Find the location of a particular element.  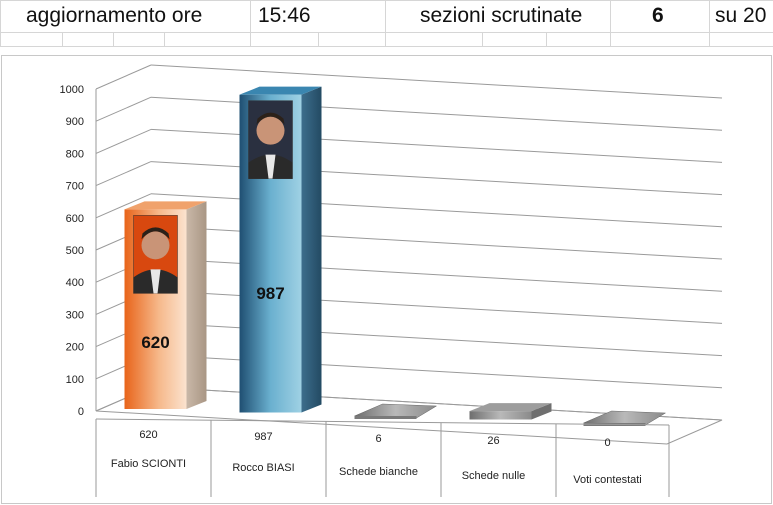

update-time: 15:46 is located at coordinates (284, 15).